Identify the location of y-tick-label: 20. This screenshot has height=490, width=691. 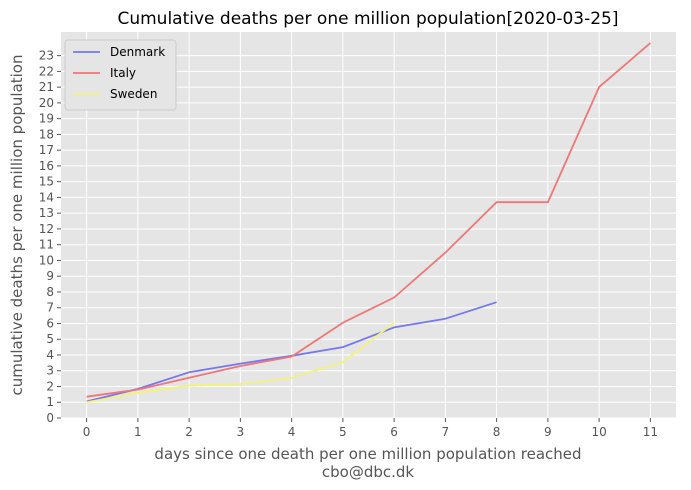
(46, 103).